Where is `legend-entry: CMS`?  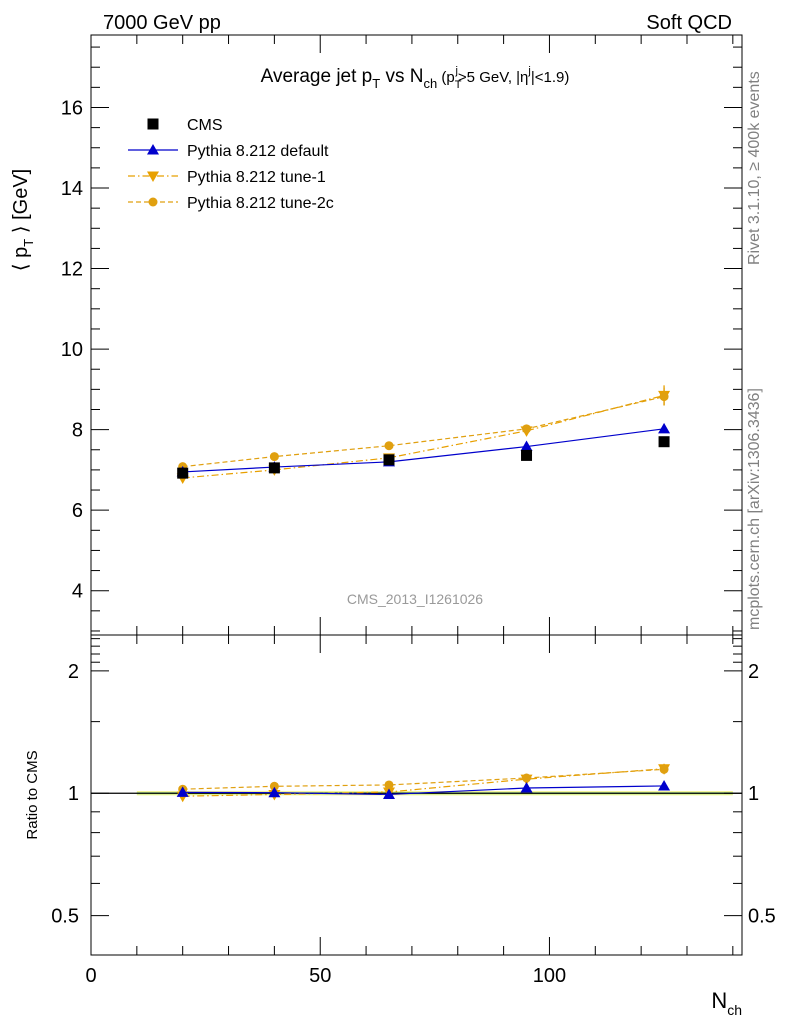 legend-entry: CMS is located at coordinates (185, 125).